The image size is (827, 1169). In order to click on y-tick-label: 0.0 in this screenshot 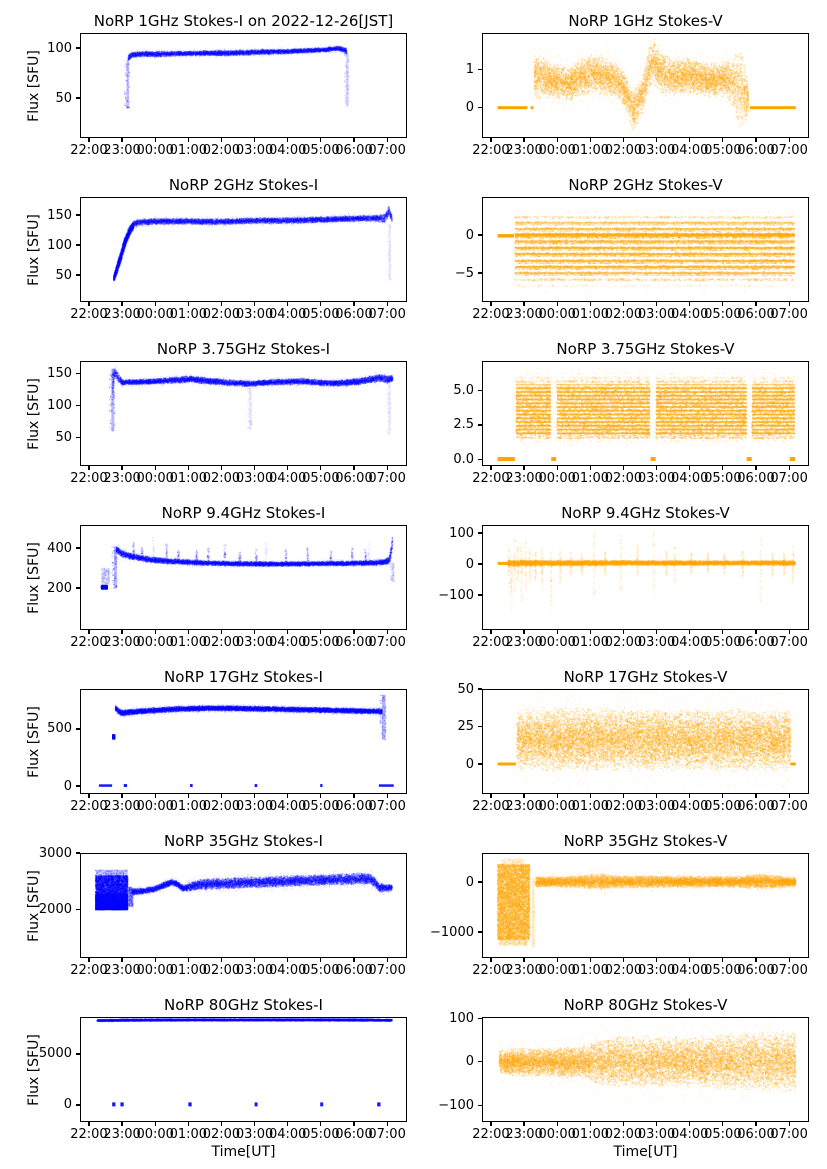, I will do `click(463, 460)`.